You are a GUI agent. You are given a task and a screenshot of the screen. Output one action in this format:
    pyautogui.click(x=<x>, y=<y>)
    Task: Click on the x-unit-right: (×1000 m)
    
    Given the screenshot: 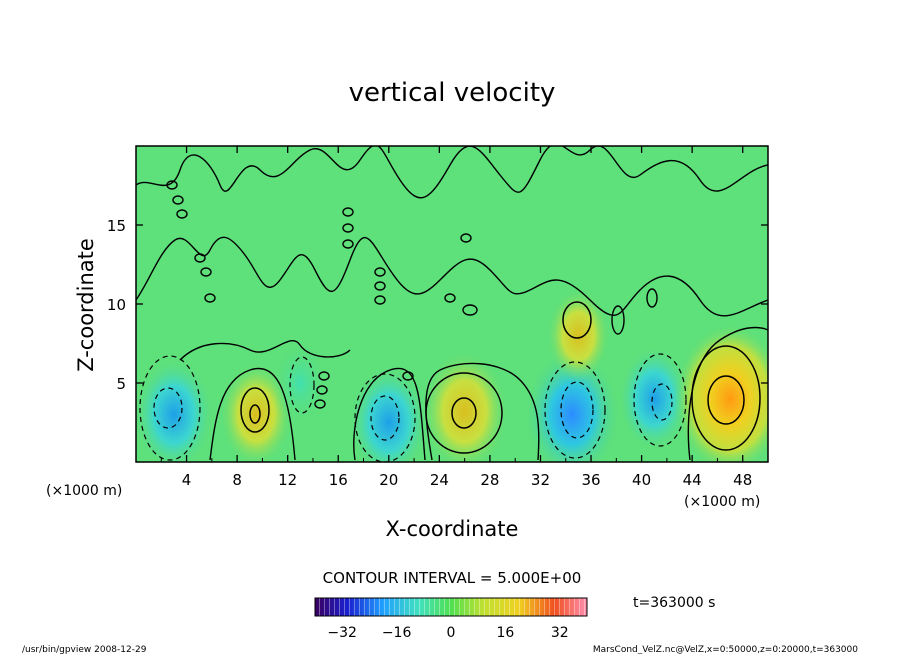 What is the action you would take?
    pyautogui.click(x=722, y=502)
    